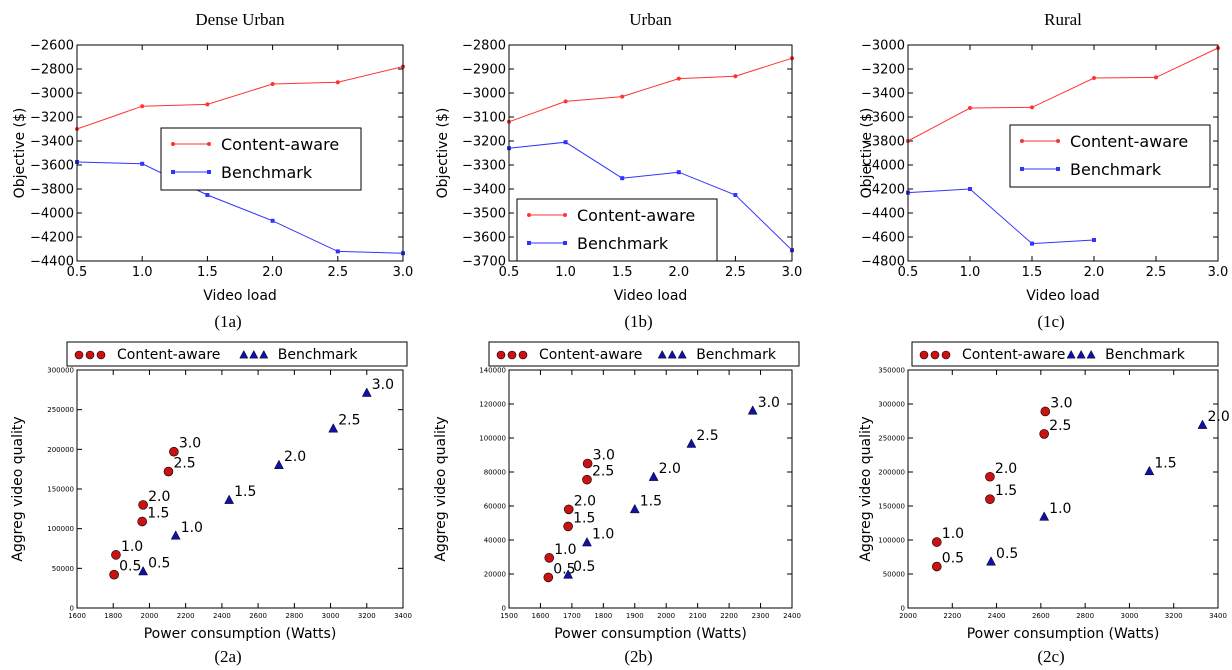 This screenshot has width=1232, height=670. Describe the element at coordinates (883, 238) in the screenshot. I see `y-tick-label: −4600` at that location.